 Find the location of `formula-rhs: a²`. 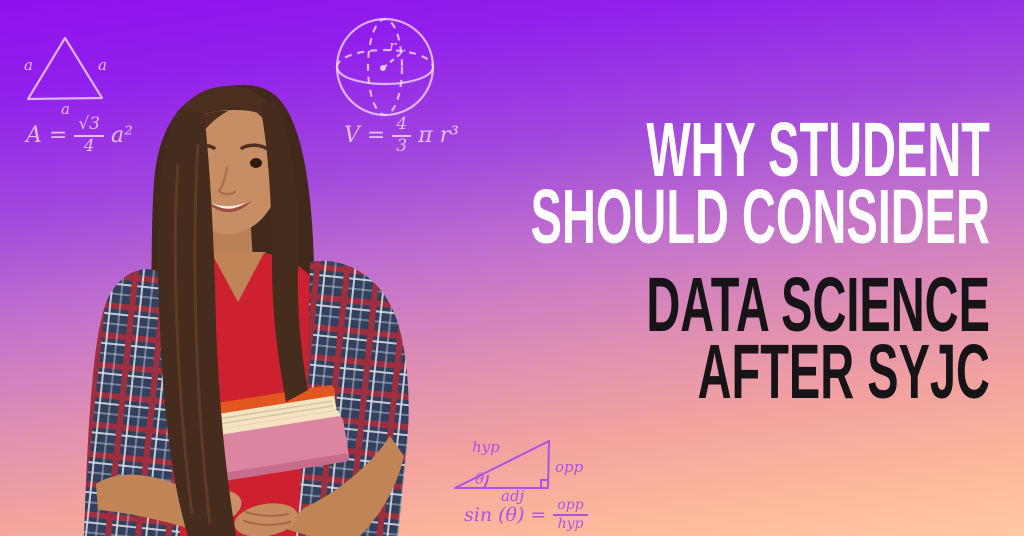

formula-rhs: a² is located at coordinates (121, 136).